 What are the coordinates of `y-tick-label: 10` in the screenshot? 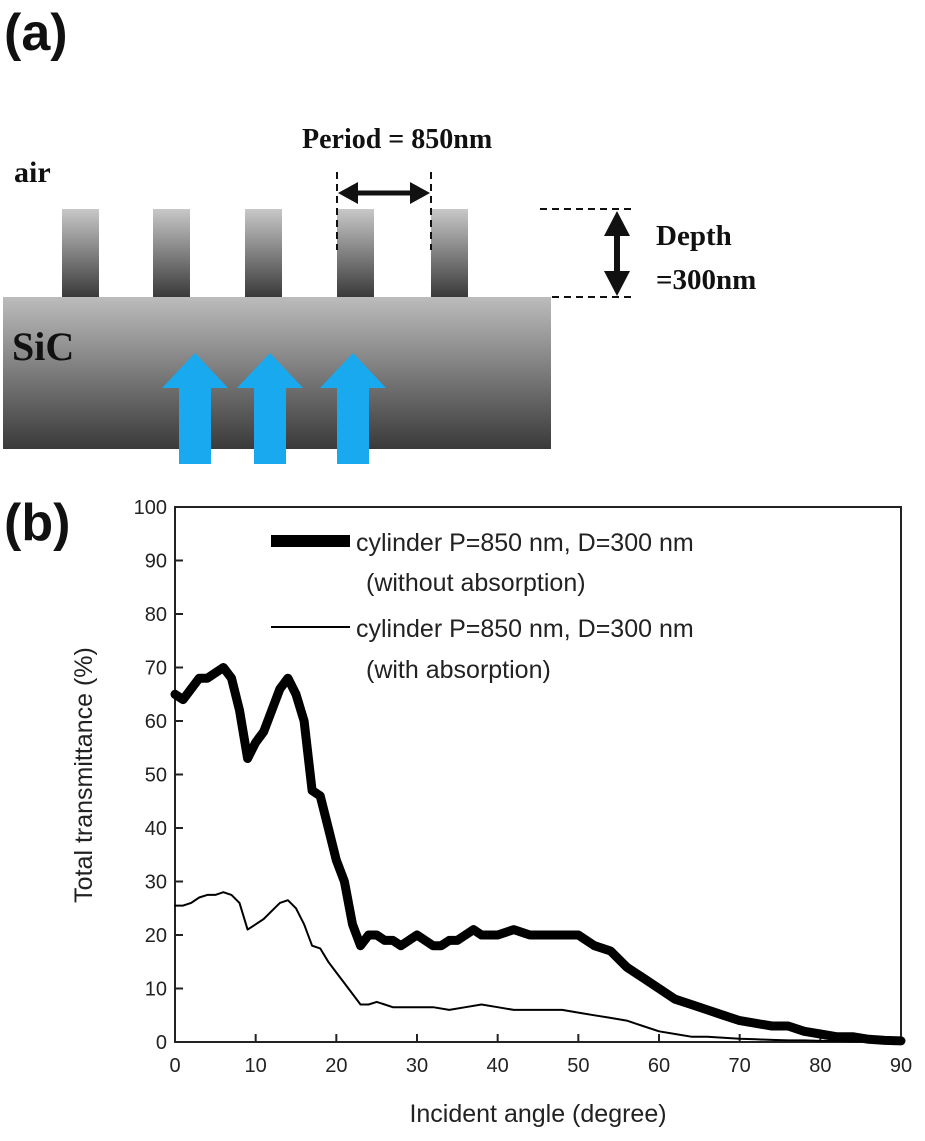 It's located at (156, 990).